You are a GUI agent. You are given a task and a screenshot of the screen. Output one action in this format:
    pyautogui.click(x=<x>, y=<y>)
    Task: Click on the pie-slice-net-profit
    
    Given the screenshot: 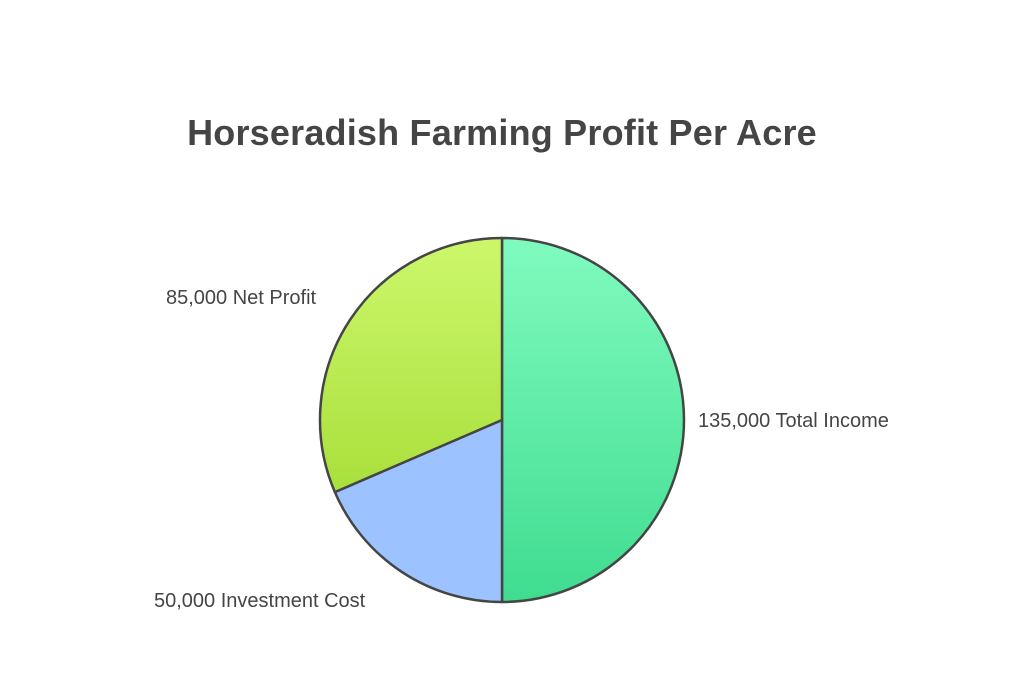 What is the action you would take?
    pyautogui.click(x=411, y=365)
    